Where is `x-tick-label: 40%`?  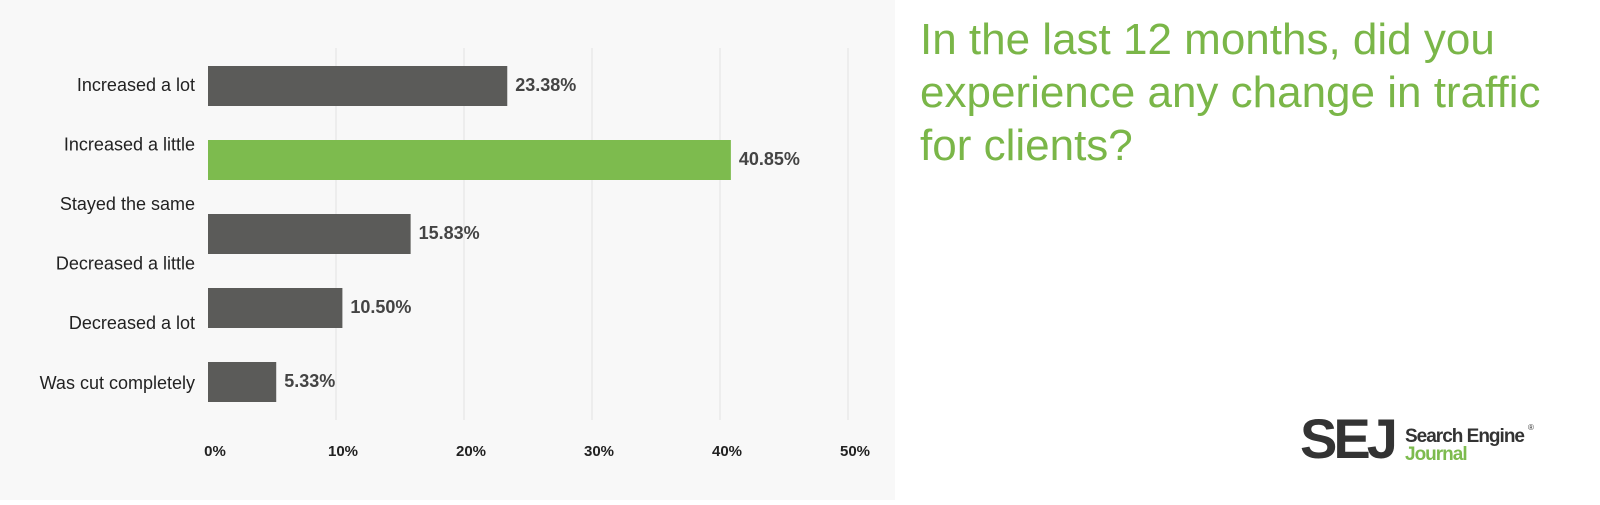
x-tick-label: 40% is located at coordinates (727, 451).